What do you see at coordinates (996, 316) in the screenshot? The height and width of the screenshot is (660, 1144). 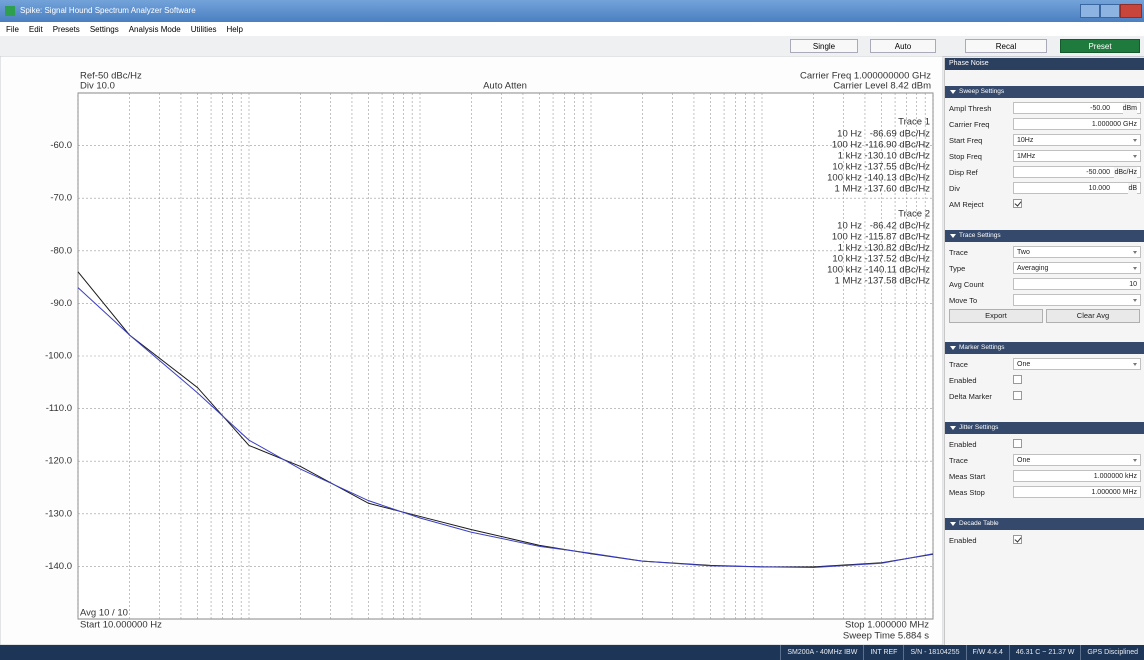 I see `panel-button: Export` at bounding box center [996, 316].